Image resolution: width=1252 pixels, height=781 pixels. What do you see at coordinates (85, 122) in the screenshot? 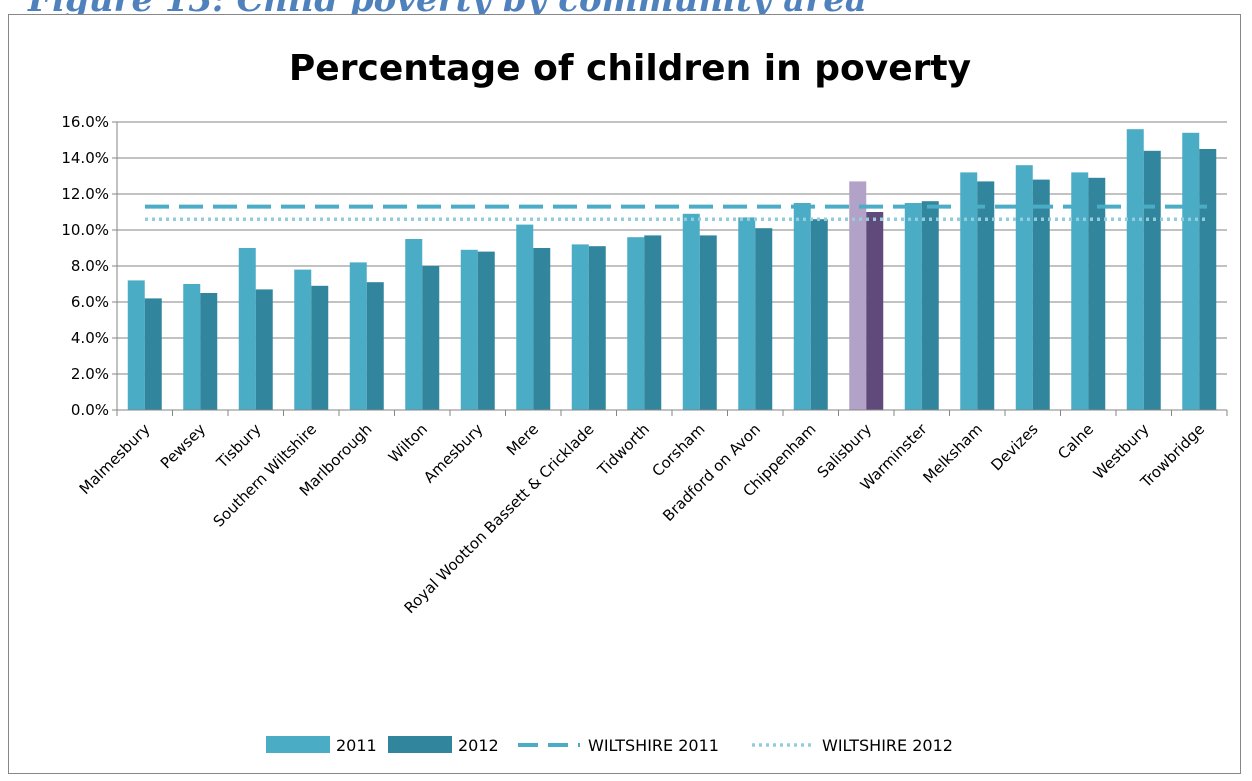
I see `y-tick-label: 16.0%` at bounding box center [85, 122].